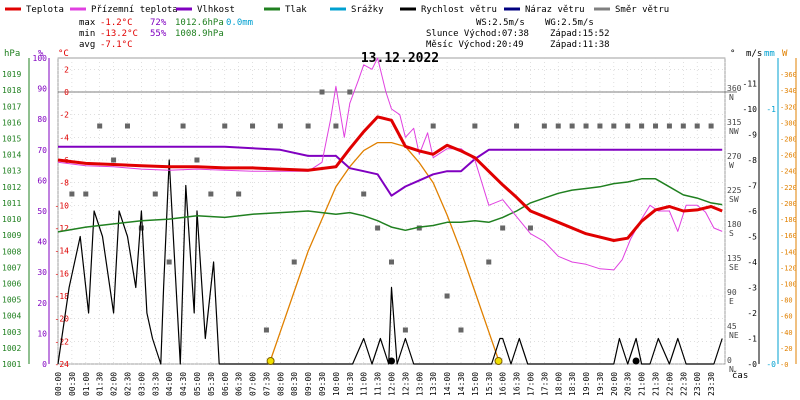 The image size is (800, 400). Describe the element at coordinates (45, 10) in the screenshot. I see `legend-label: Teplota` at that location.